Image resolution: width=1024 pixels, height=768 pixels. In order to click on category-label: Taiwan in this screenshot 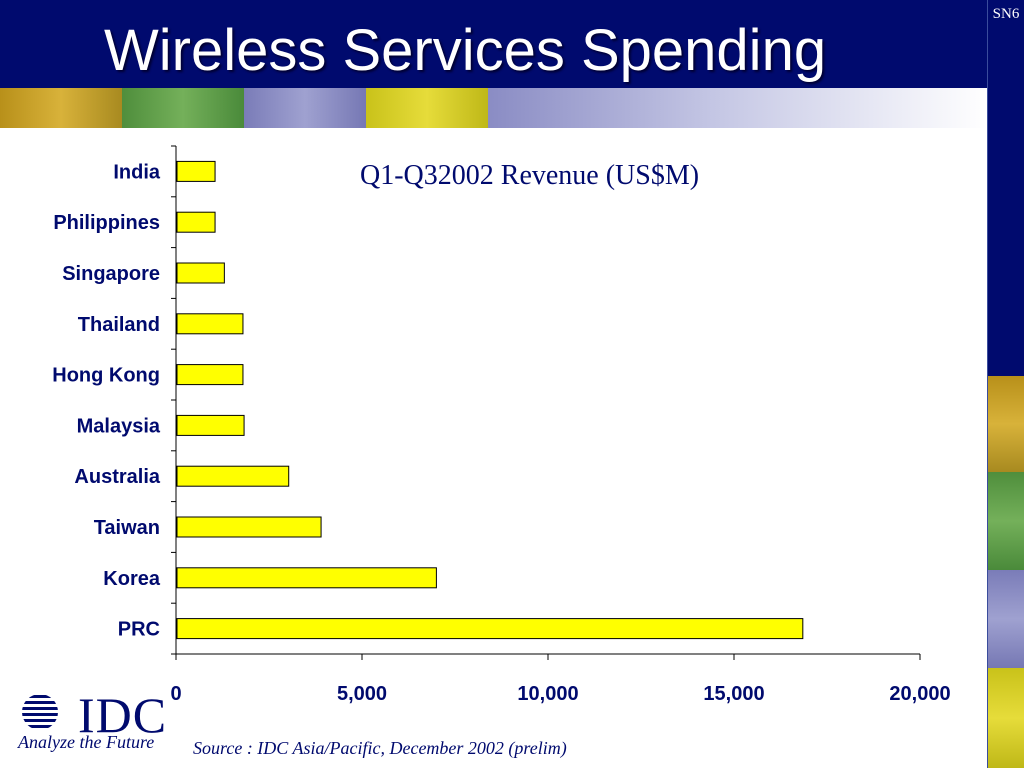, I will do `click(127, 528)`.